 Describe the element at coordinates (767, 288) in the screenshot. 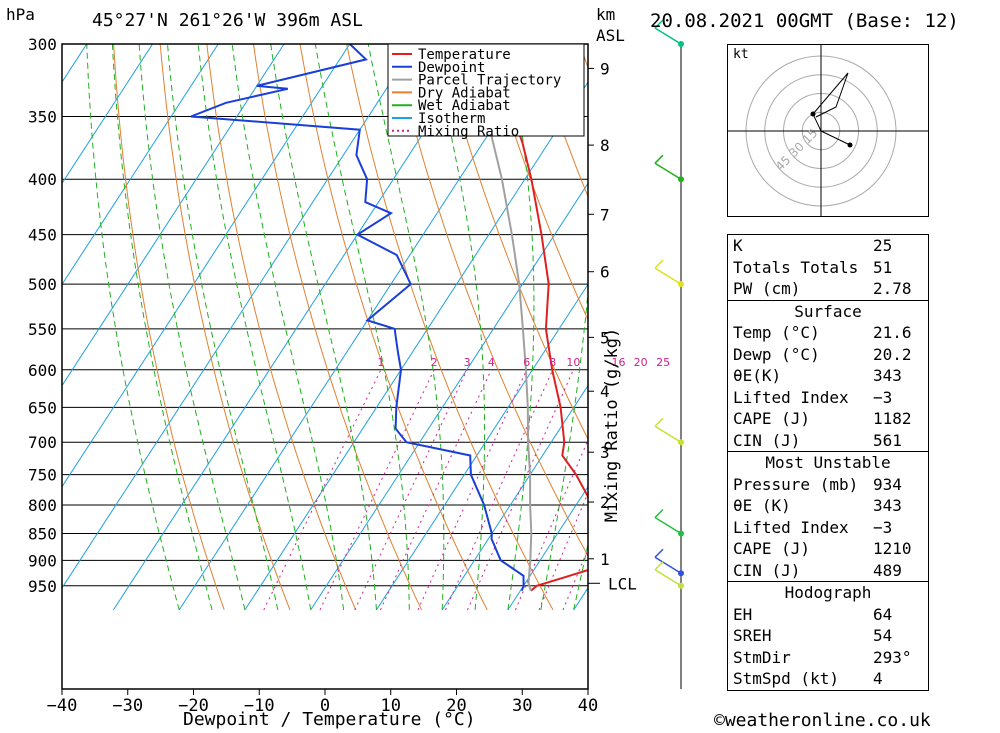

I see `index-label: PW (cm)` at that location.